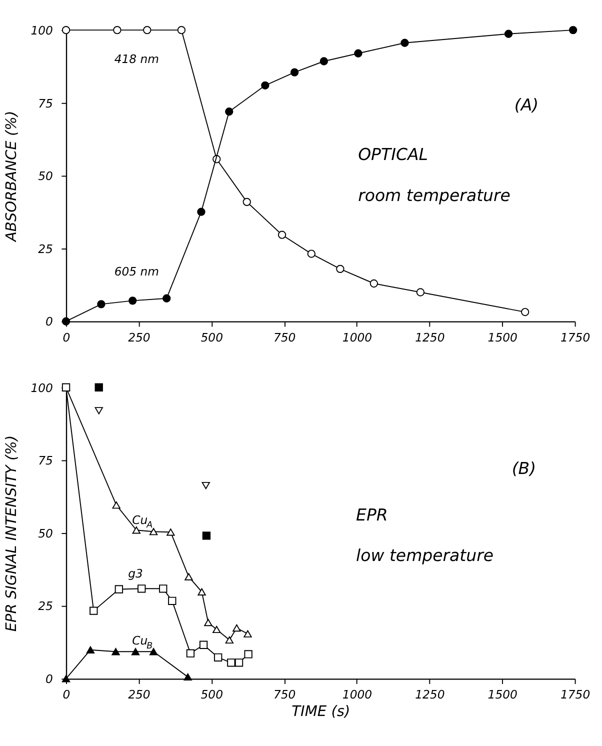 This screenshot has height=746, width=602. Describe the element at coordinates (11, 533) in the screenshot. I see `y-axis-title: EPR SIGNAL INTENSITY (%)` at that location.